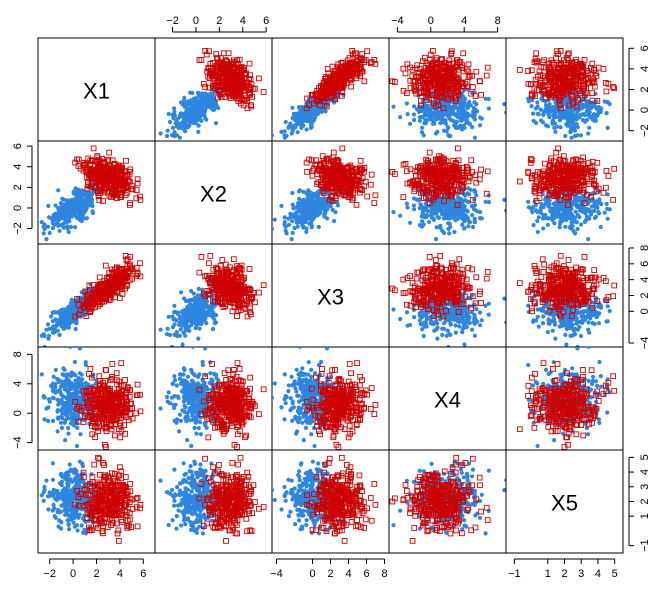 The width and height of the screenshot is (664, 596). What do you see at coordinates (96, 91) in the screenshot?
I see `diagonal-label: X1` at bounding box center [96, 91].